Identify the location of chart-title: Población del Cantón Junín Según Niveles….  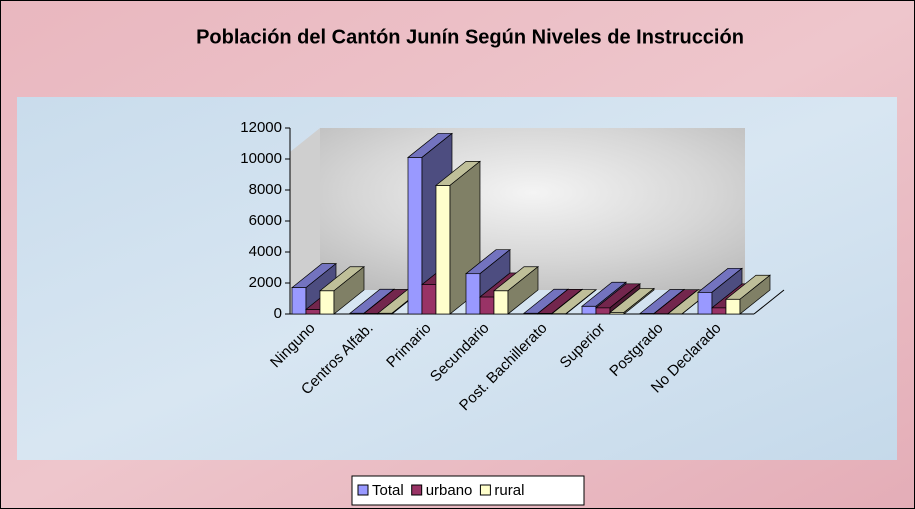
(470, 37).